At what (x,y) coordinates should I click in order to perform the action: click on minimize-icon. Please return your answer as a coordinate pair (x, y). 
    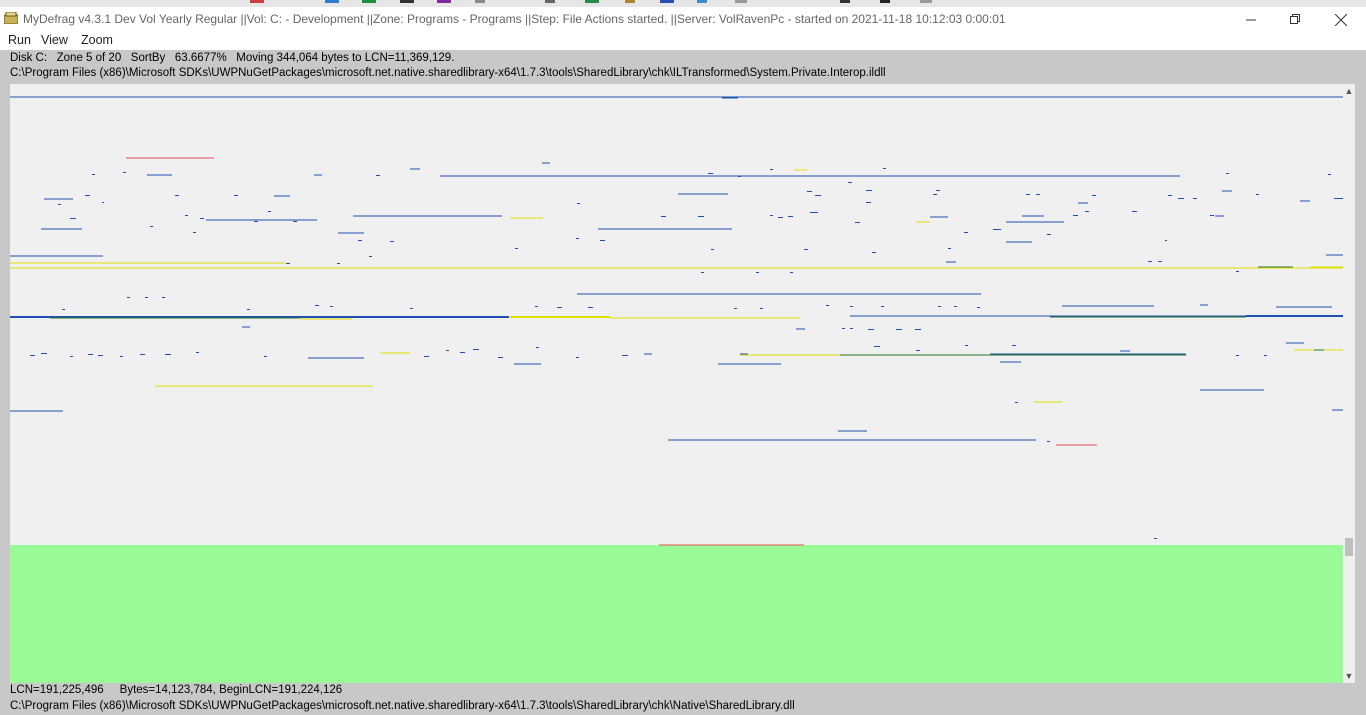
    Looking at the image, I should click on (1250, 20).